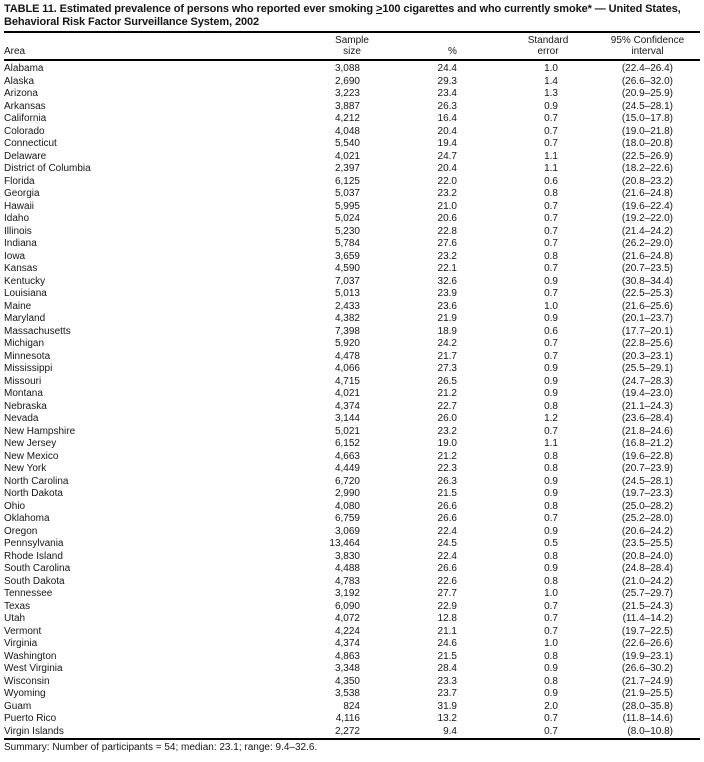 Image resolution: width=704 pixels, height=762 pixels. I want to click on confidence-interval-cell: (17.7–20.1), so click(647, 331).